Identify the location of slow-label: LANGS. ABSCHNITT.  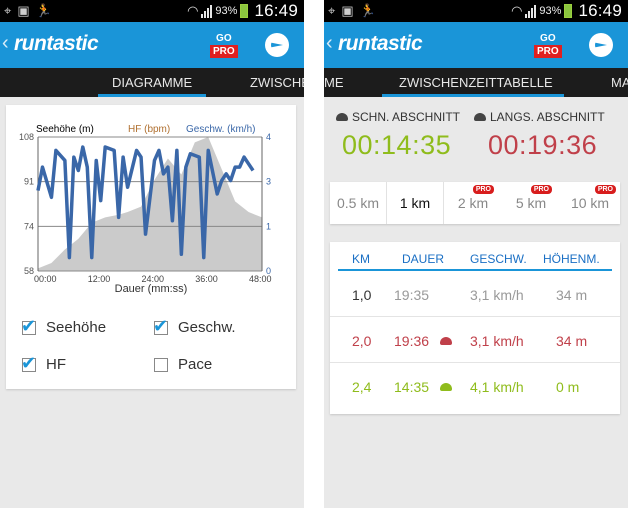
(547, 117).